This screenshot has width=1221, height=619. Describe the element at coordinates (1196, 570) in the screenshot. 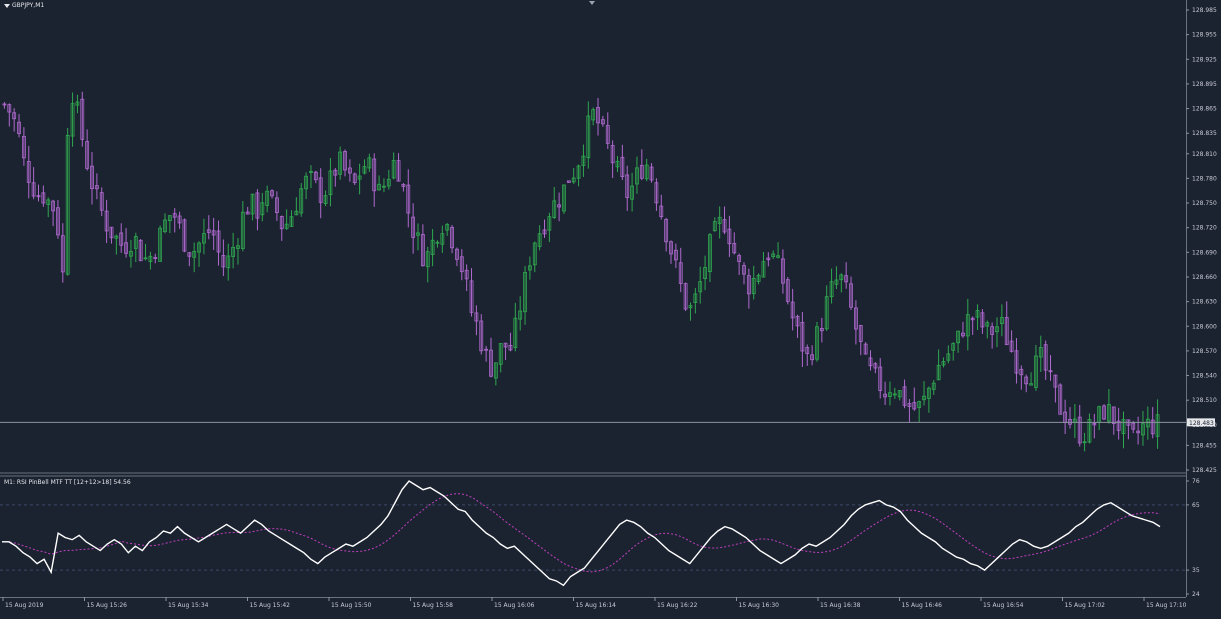

I see `rsi-tick-label: 35` at that location.